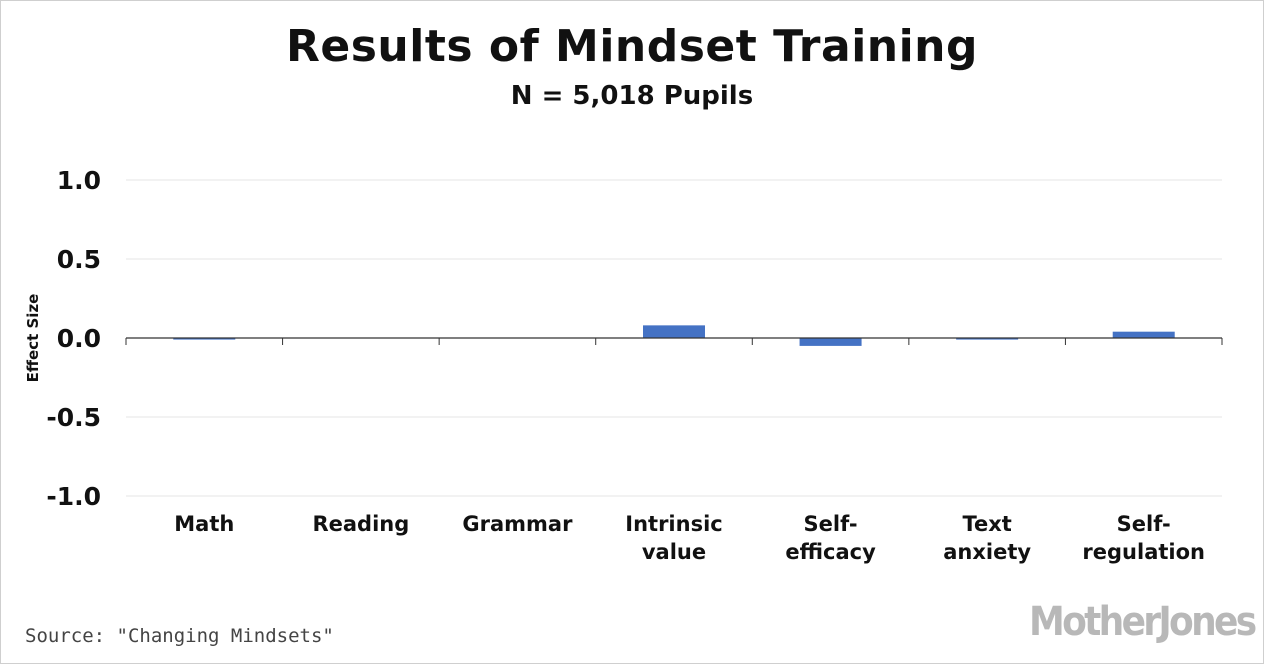 This screenshot has width=1264, height=664. I want to click on y-tick-label: -1.0, so click(73, 496).